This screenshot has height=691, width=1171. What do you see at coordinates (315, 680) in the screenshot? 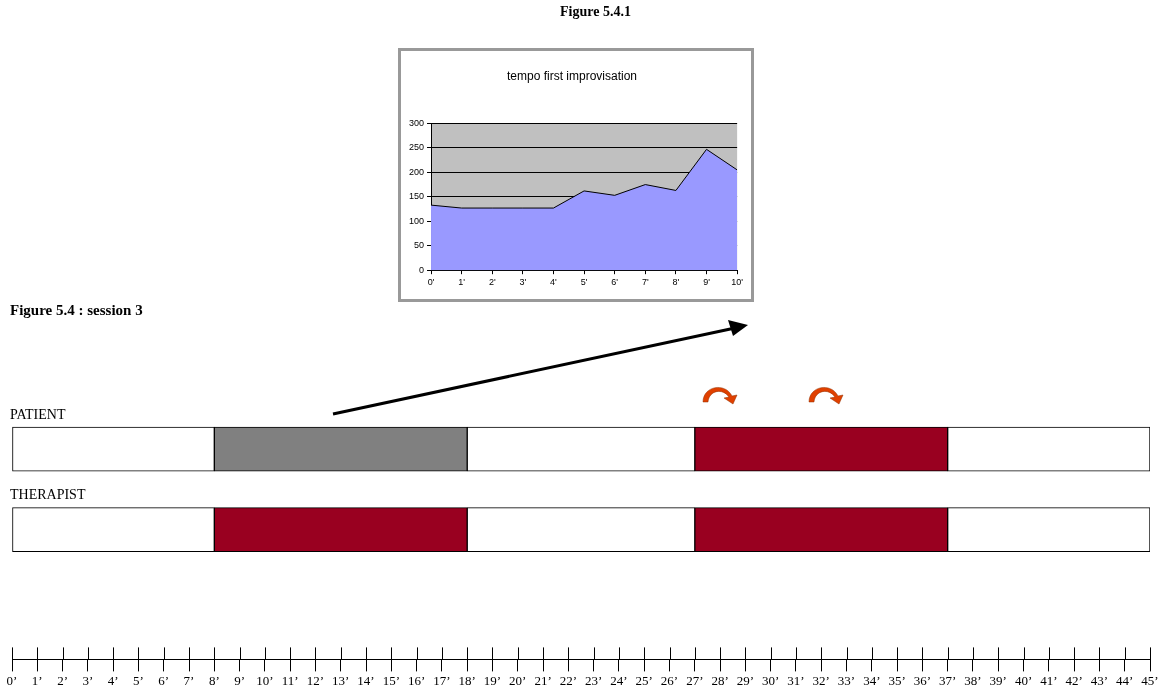
I see `x-tick-label: 12’` at bounding box center [315, 680].